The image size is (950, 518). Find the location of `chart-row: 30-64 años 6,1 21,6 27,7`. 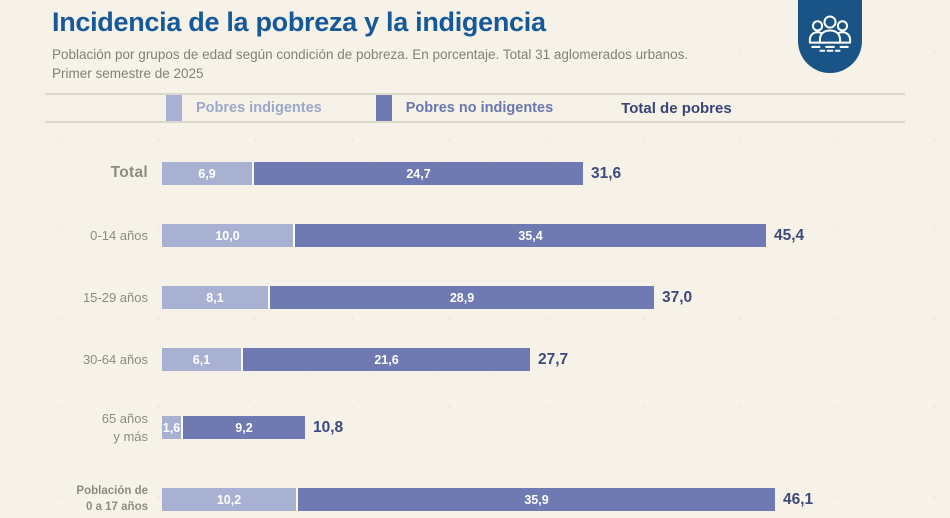

chart-row: 30-64 años 6,1 21,6 27,7 is located at coordinates (475, 360).